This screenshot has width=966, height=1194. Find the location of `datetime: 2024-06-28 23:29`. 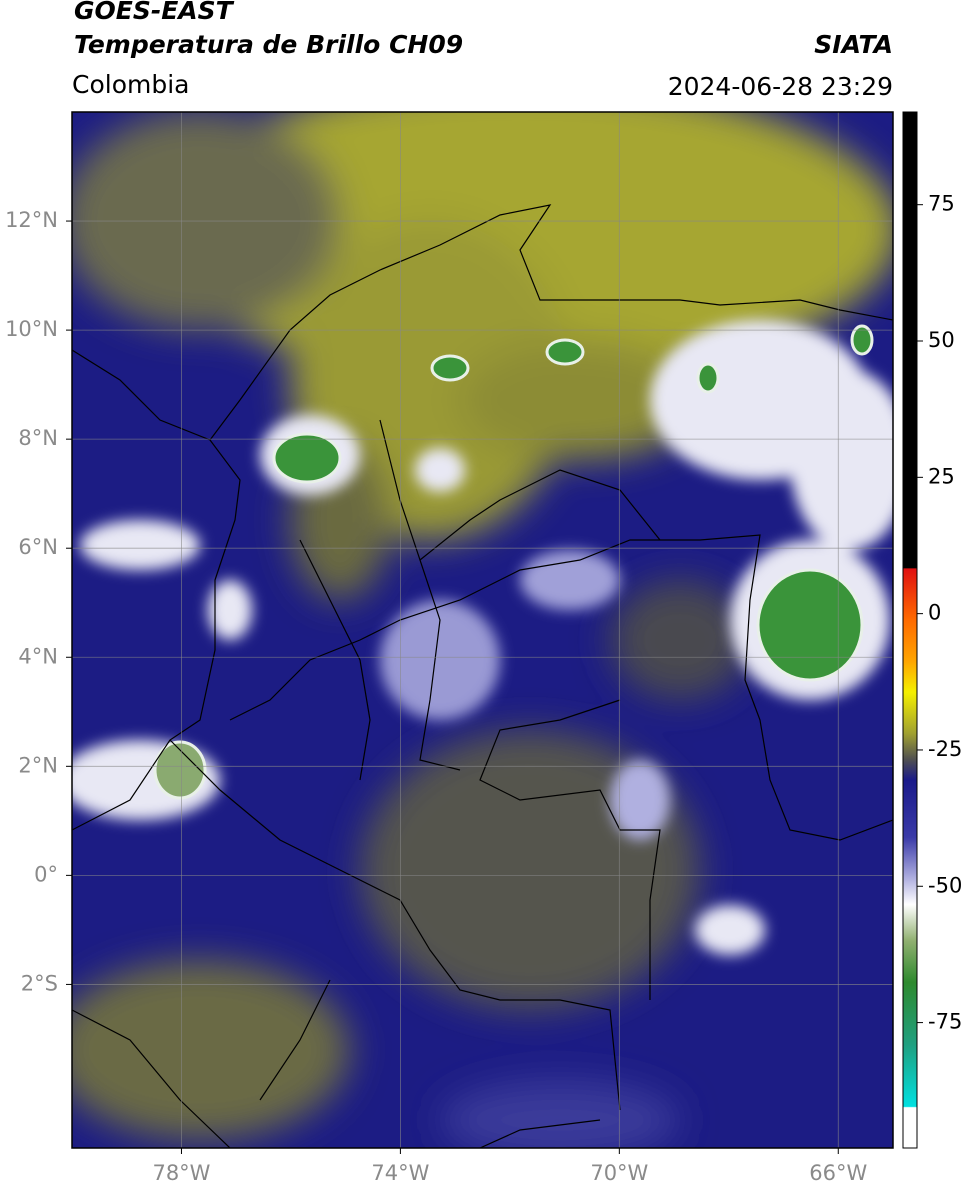

datetime: 2024-06-28 23:29 is located at coordinates (780, 86).